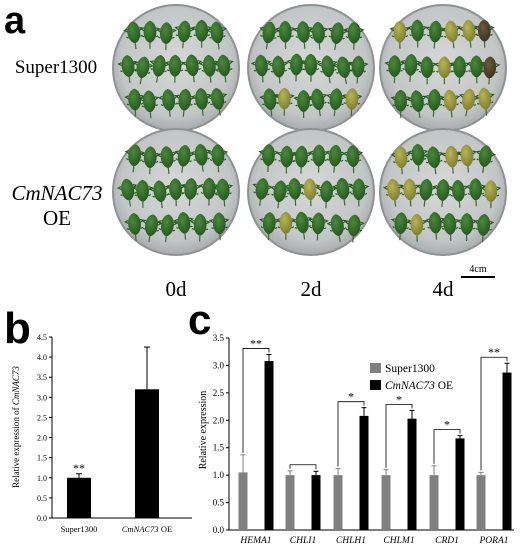 This screenshot has width=520, height=550. What do you see at coordinates (15, 21) in the screenshot?
I see `panel-a-letter: a` at bounding box center [15, 21].